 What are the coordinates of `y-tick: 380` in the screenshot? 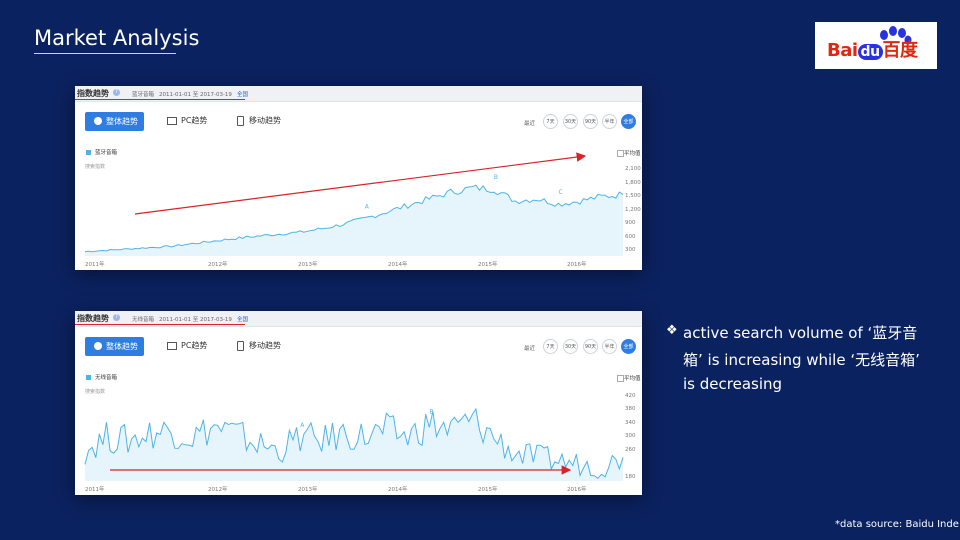 It's located at (630, 409).